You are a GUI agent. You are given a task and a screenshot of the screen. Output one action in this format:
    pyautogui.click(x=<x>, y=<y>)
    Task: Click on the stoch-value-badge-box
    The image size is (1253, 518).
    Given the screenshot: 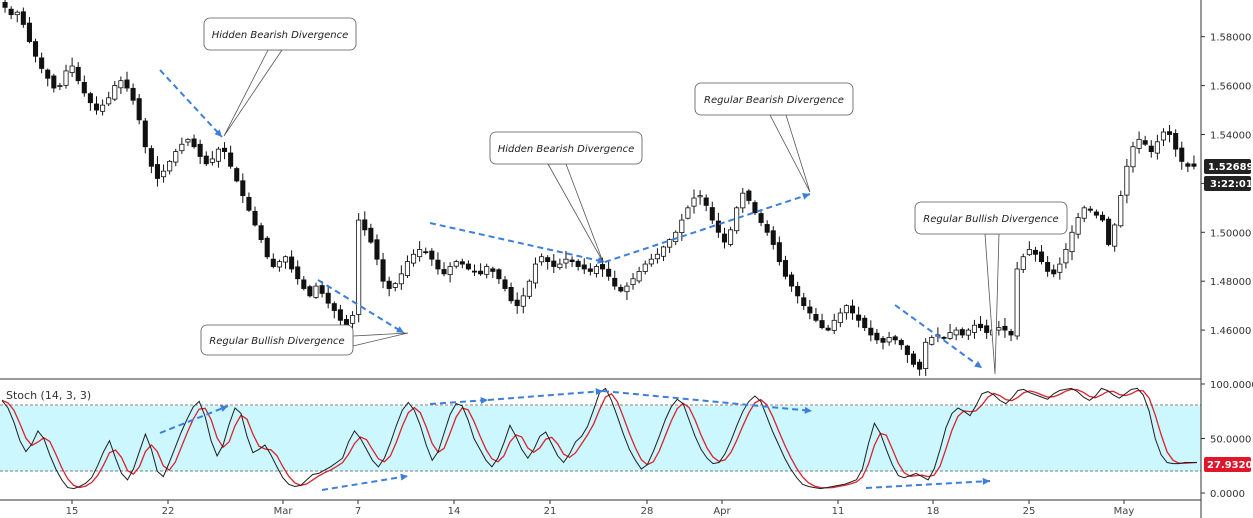 What is the action you would take?
    pyautogui.click(x=1227, y=464)
    